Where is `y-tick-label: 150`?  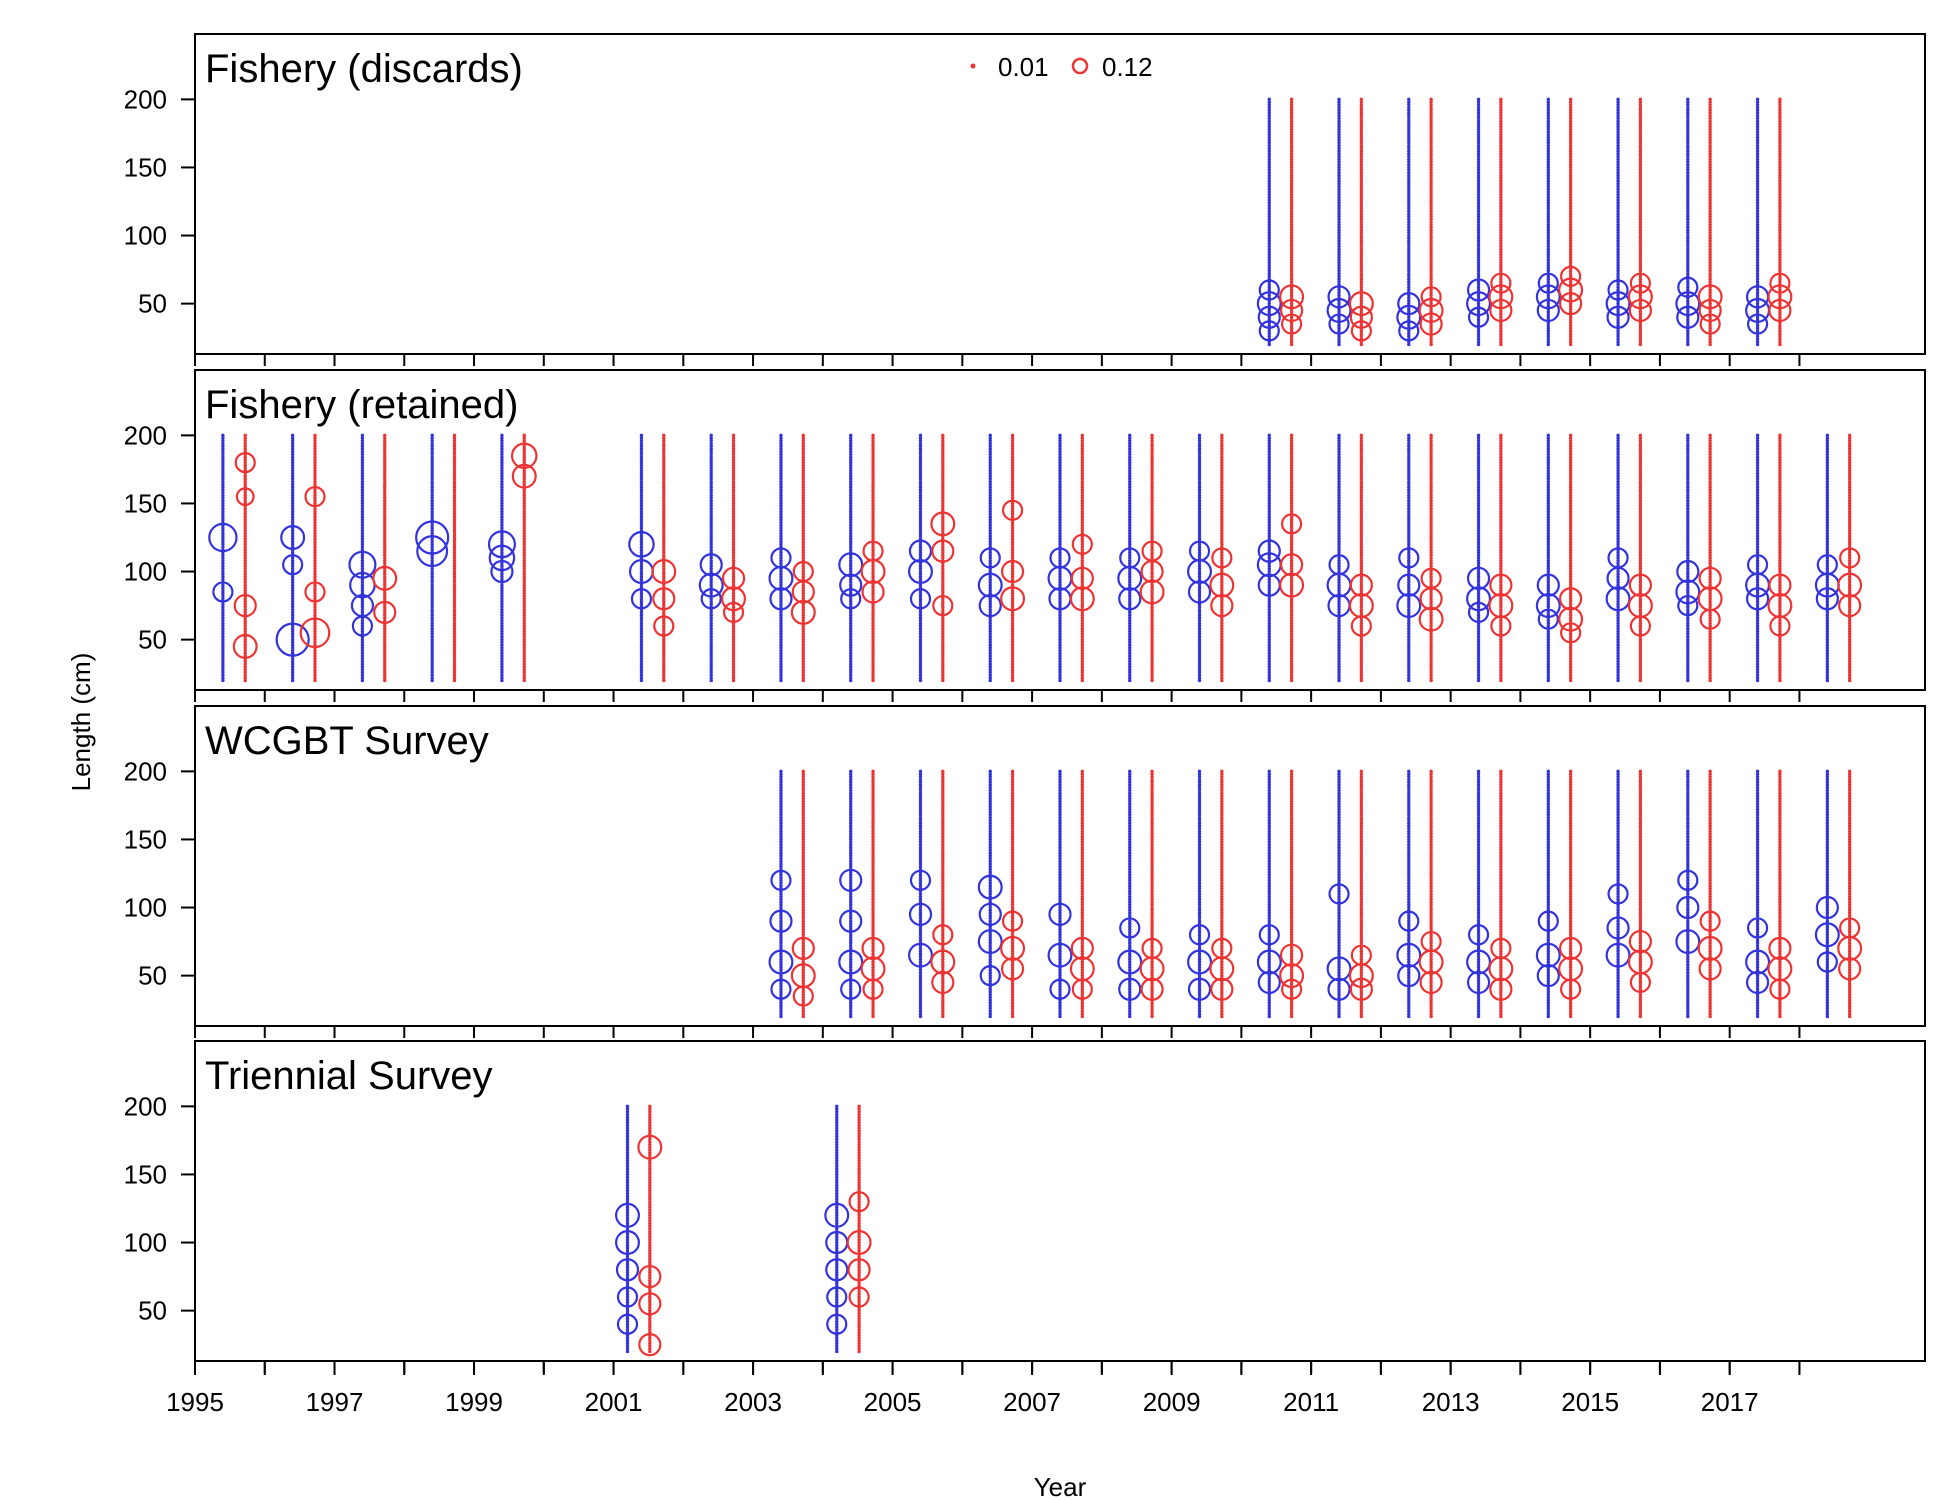
y-tick-label: 150 is located at coordinates (145, 503).